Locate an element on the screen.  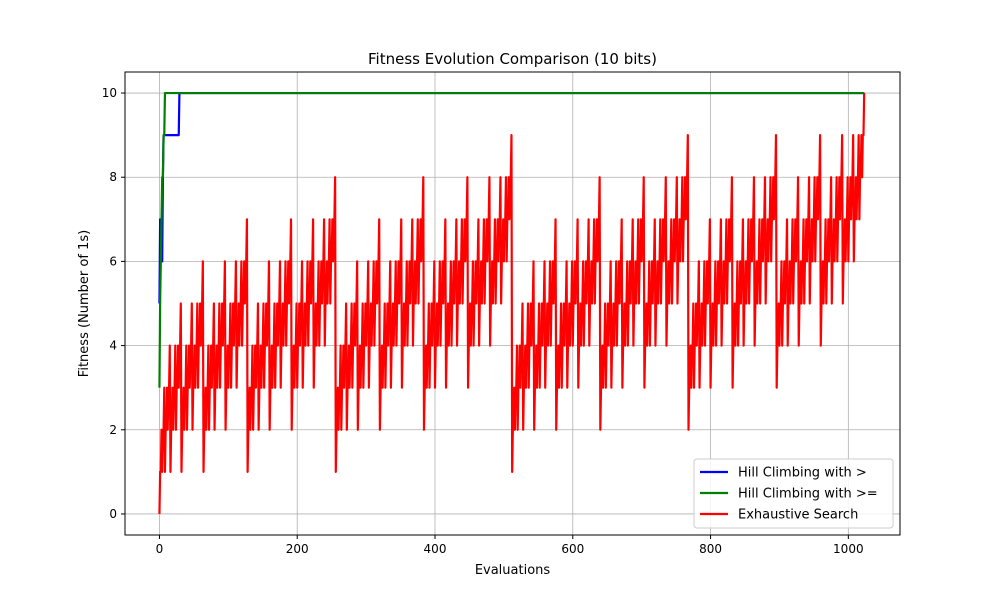
legend-box is located at coordinates (793, 493).